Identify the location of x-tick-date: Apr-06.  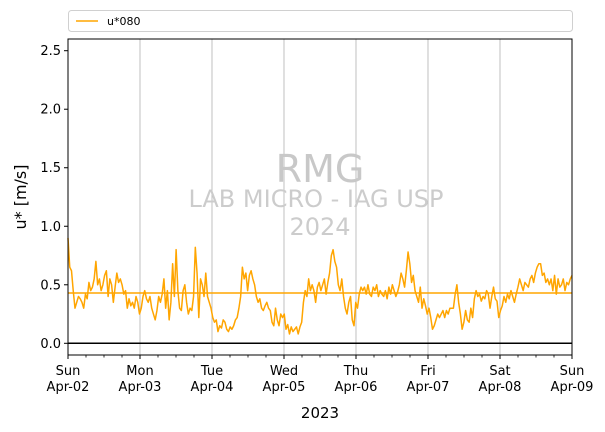
(356, 387).